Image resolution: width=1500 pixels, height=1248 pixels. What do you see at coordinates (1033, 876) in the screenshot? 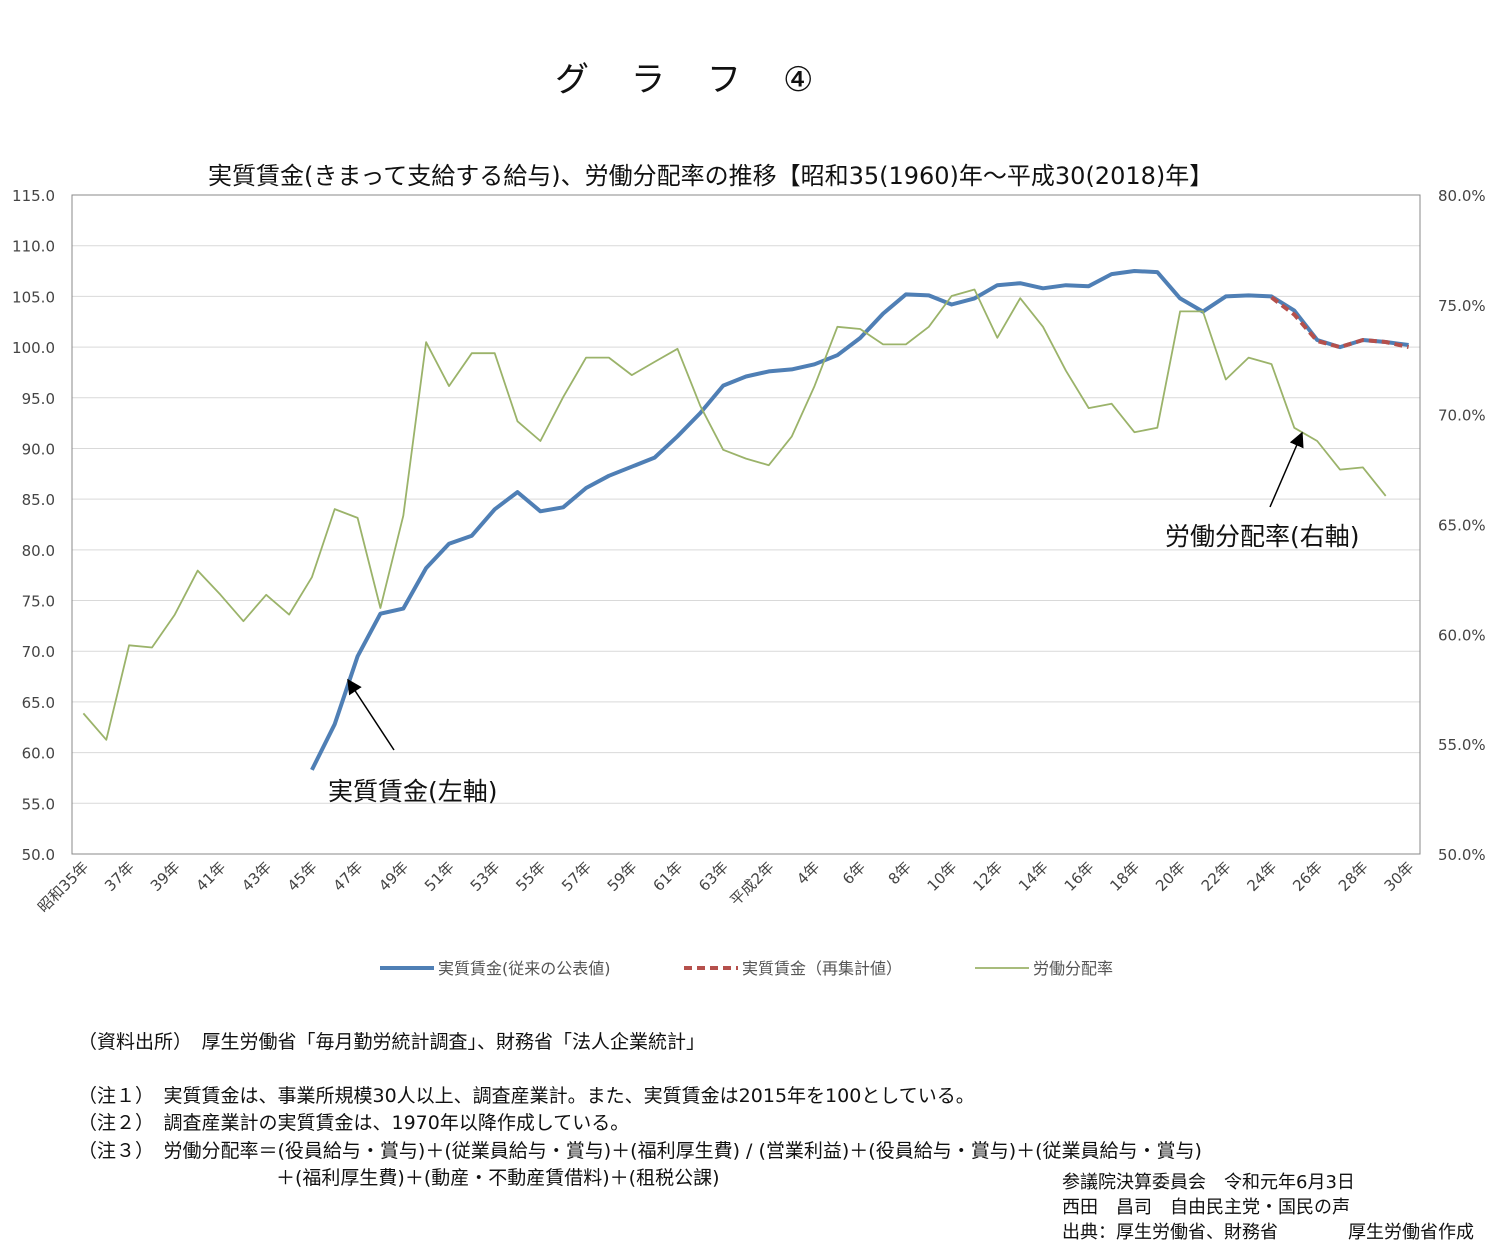
I see `x-tick-label: 14年` at bounding box center [1033, 876].